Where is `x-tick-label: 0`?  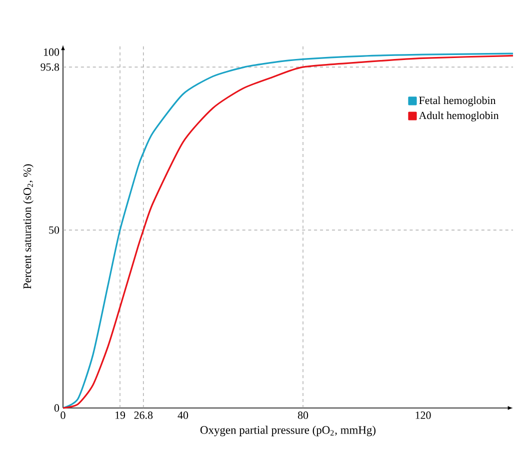
x-tick-label: 0 is located at coordinates (63, 415).